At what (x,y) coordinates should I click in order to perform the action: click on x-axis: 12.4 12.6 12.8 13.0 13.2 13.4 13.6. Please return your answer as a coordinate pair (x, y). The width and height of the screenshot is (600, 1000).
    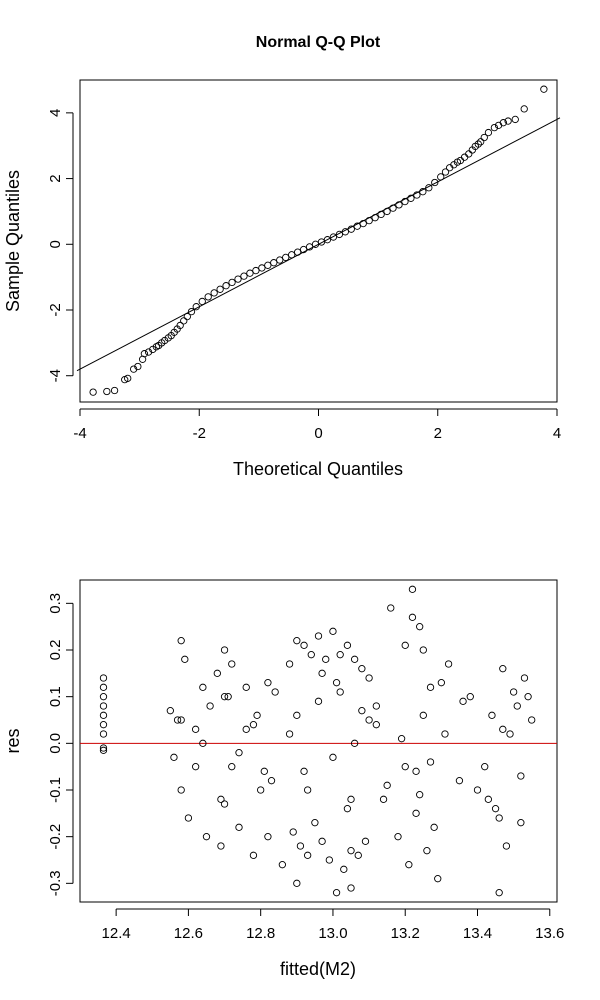
    Looking at the image, I should click on (333, 925).